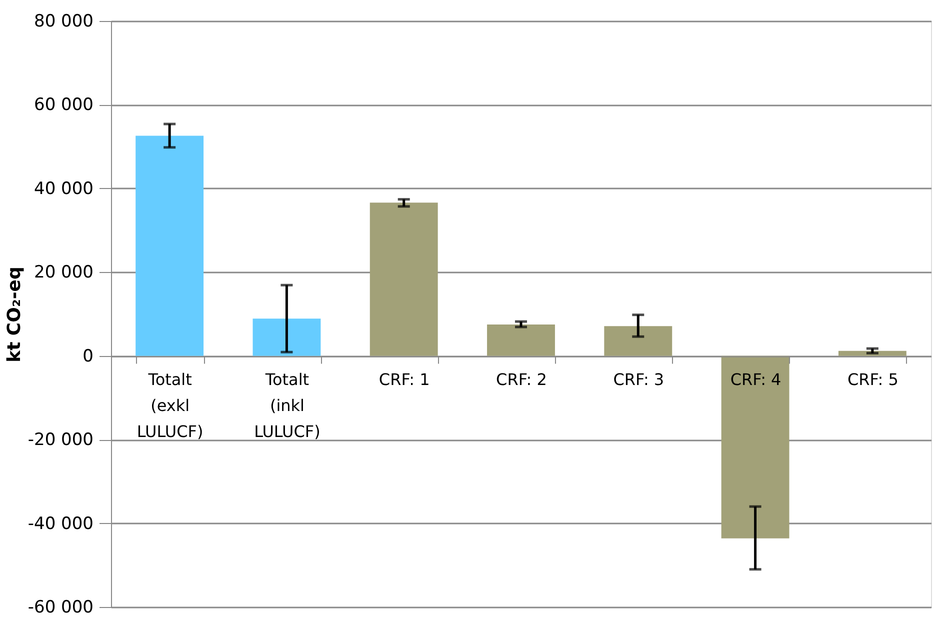 The image size is (936, 617). Describe the element at coordinates (521, 379) in the screenshot. I see `x-tick-label: CRF: 2` at that location.